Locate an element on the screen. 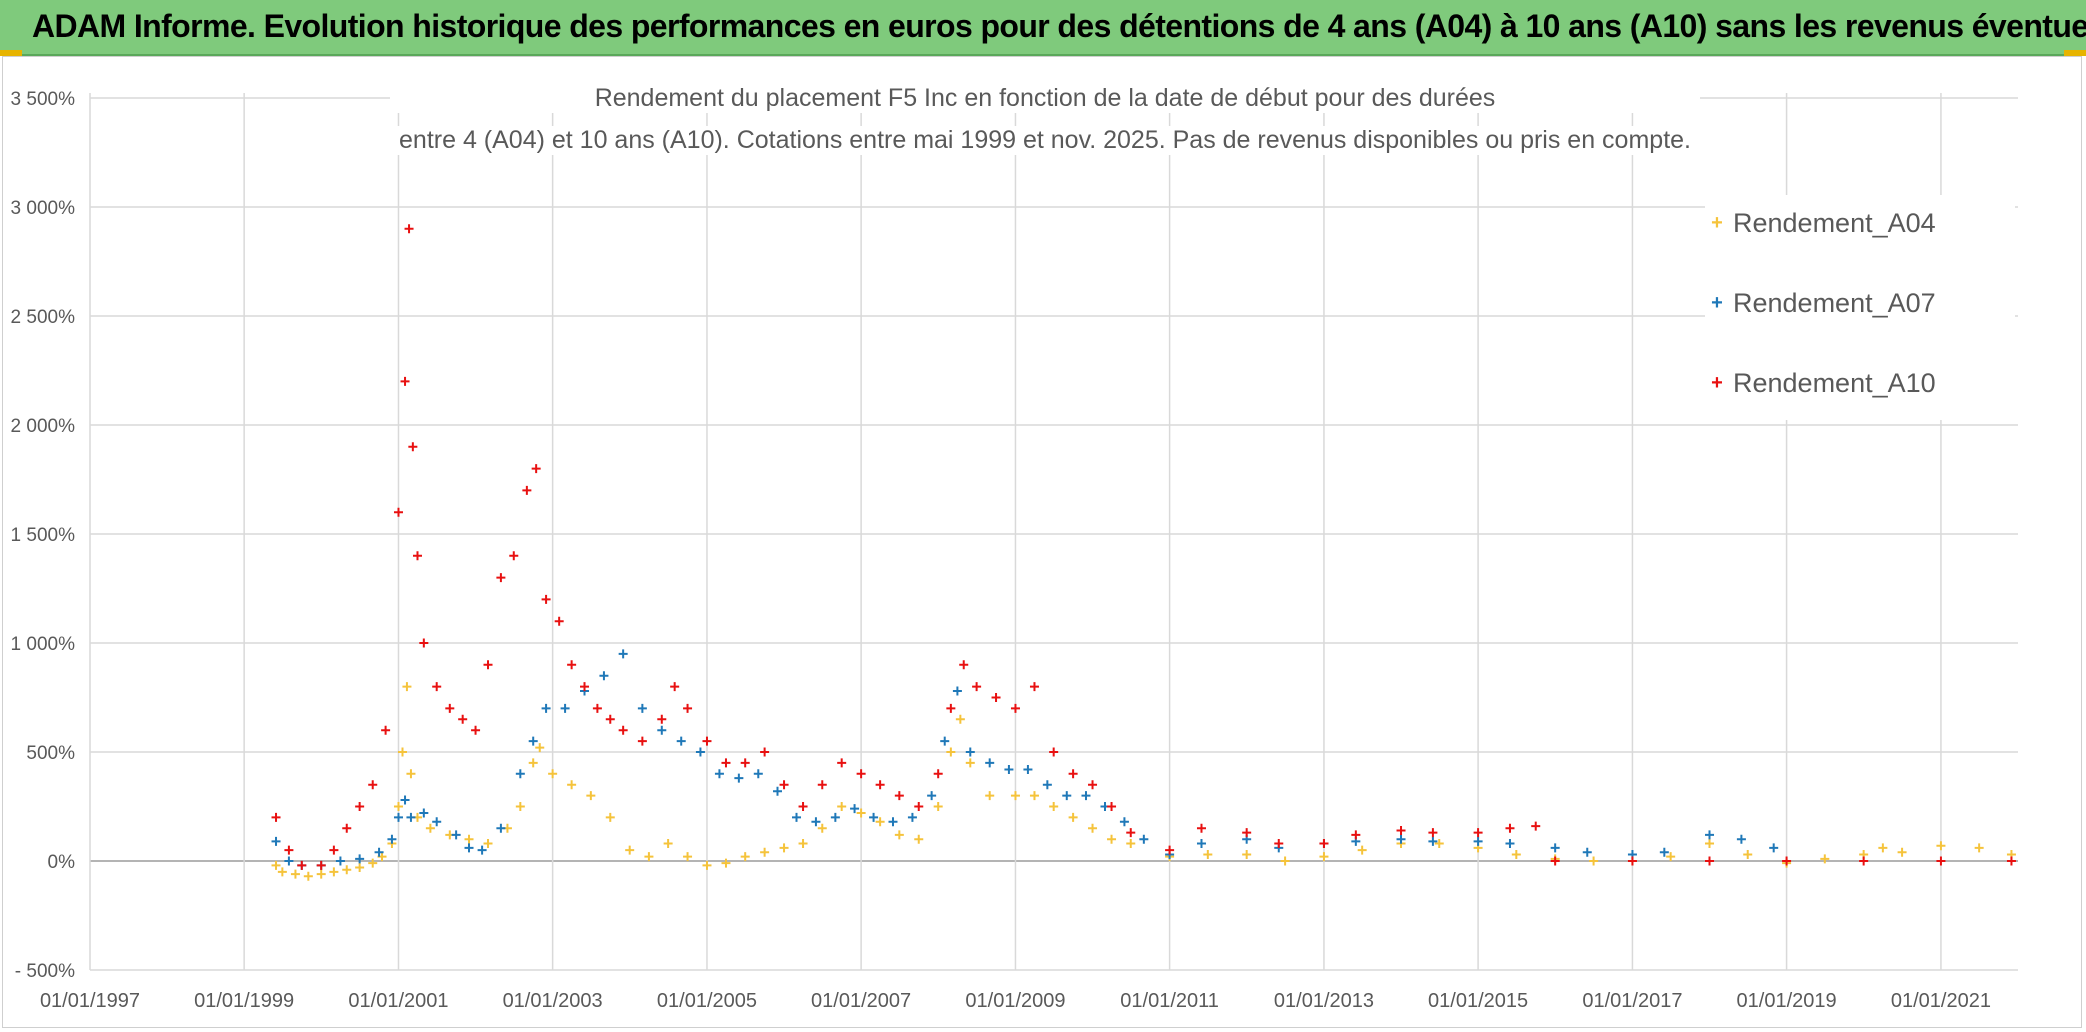 The height and width of the screenshot is (1032, 2086). x-tick-label: 01/01/2007 is located at coordinates (861, 1001).